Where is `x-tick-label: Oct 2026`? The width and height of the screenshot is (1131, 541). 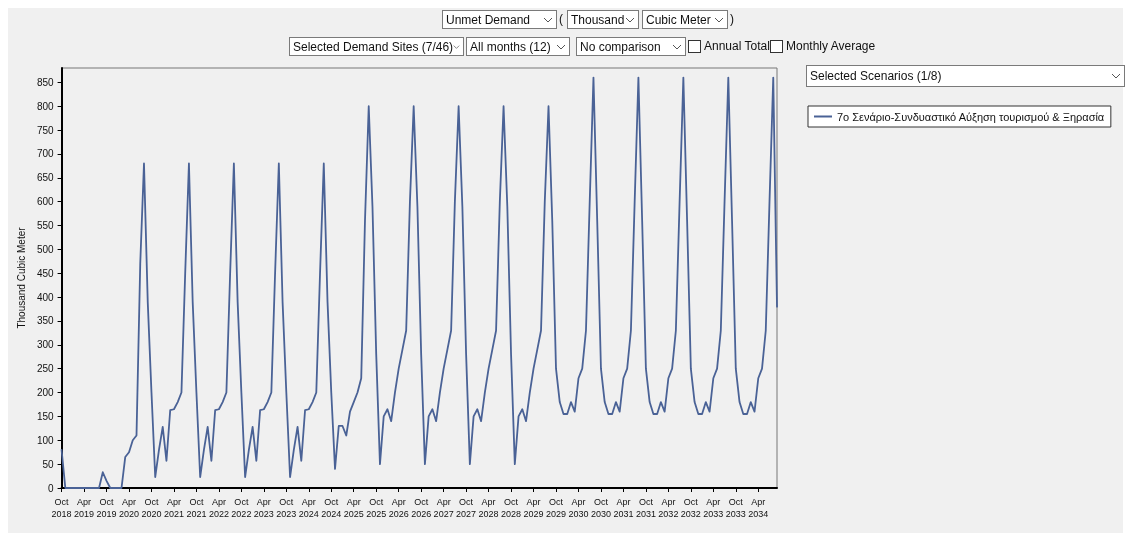
x-tick-label: Oct 2026 is located at coordinates (421, 508).